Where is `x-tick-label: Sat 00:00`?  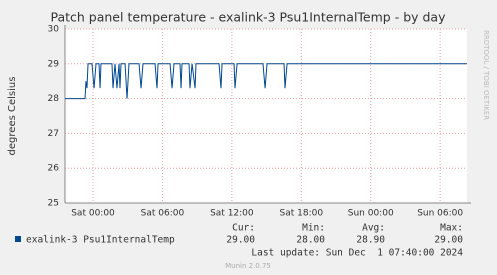
x-tick-label: Sat 00:00 is located at coordinates (93, 214).